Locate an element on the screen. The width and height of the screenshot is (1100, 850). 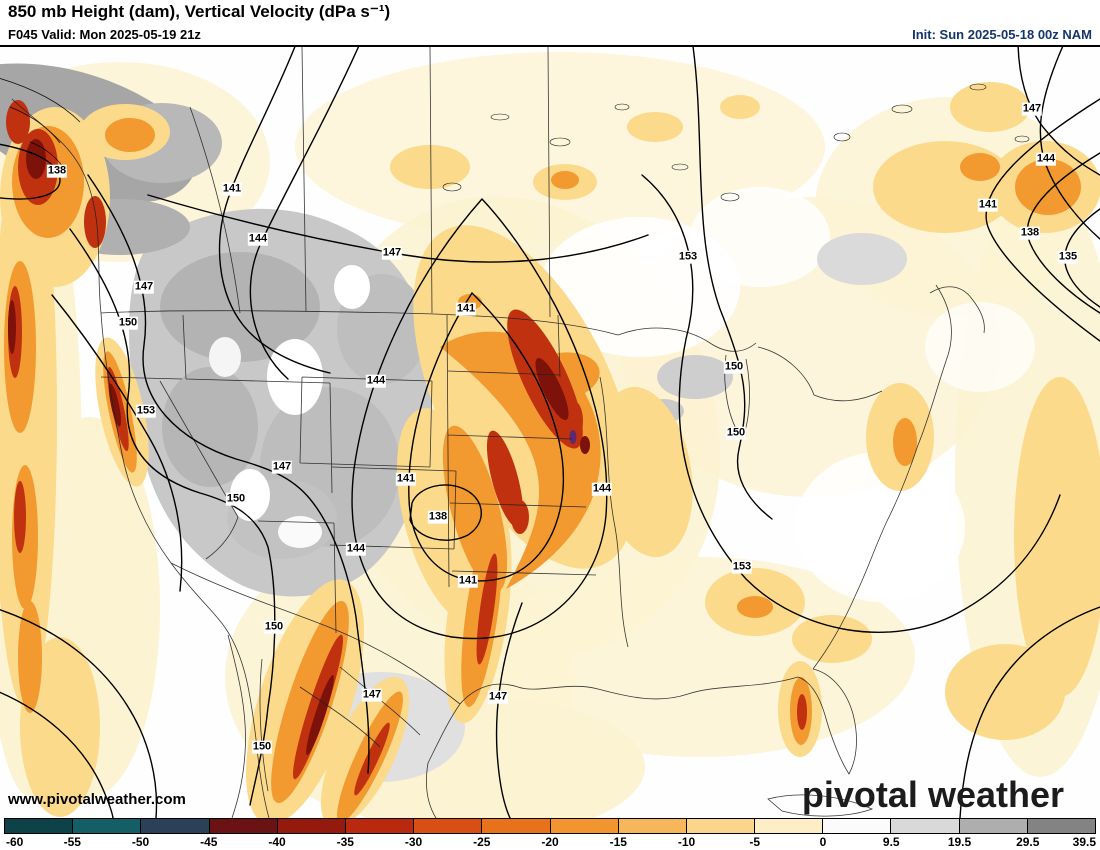
colorbar-tick-label: -45 is located at coordinates (209, 842).